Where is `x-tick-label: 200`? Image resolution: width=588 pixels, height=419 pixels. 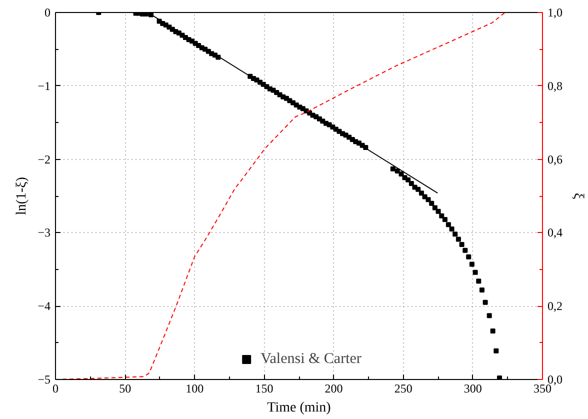 x-tick-label: 200 is located at coordinates (333, 389).